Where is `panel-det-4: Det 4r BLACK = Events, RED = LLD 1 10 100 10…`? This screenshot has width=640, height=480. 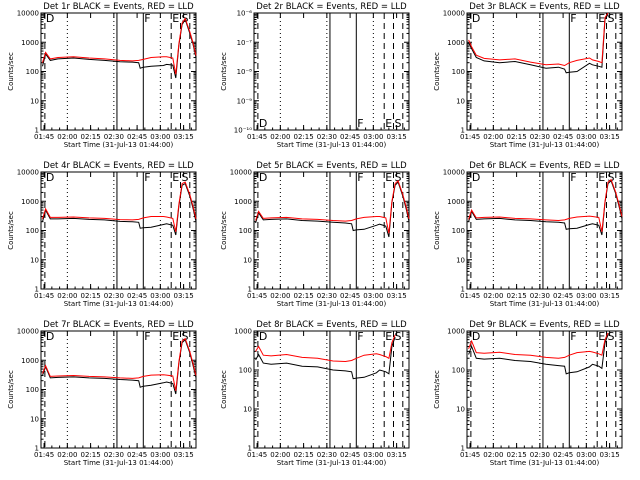
panel-det-4: Det 4r BLACK = Events, RED = LLD 1 10 100 10… is located at coordinates (102, 234).